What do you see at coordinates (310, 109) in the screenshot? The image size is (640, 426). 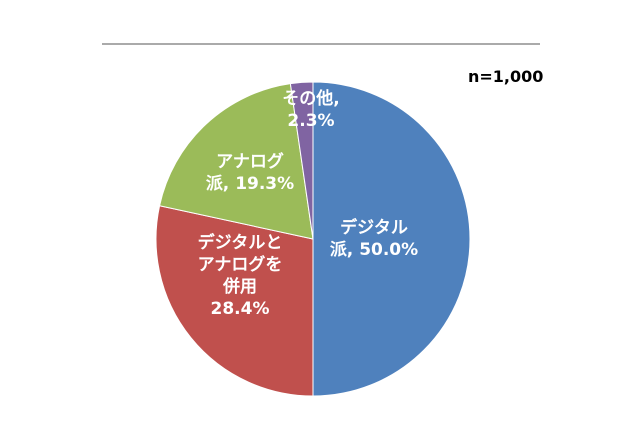 I see `slice-label-4: その他, 2.3%` at bounding box center [310, 109].